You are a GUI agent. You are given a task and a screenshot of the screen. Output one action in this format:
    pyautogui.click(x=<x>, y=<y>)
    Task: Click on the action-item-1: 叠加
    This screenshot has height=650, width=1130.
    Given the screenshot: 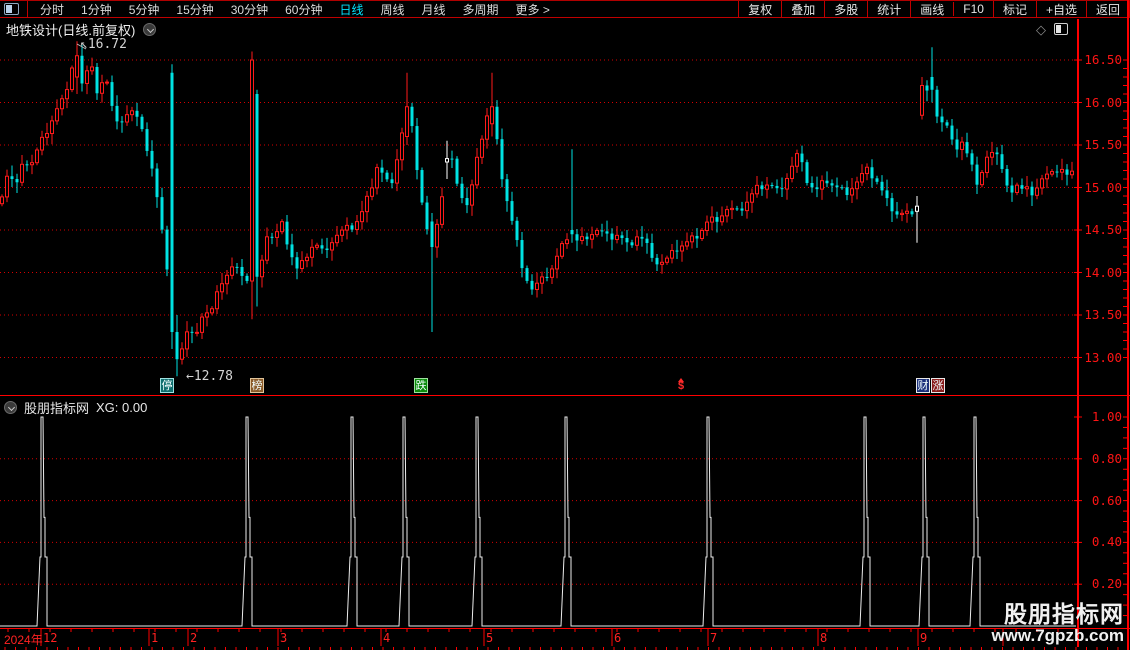 What is the action you would take?
    pyautogui.click(x=802, y=9)
    